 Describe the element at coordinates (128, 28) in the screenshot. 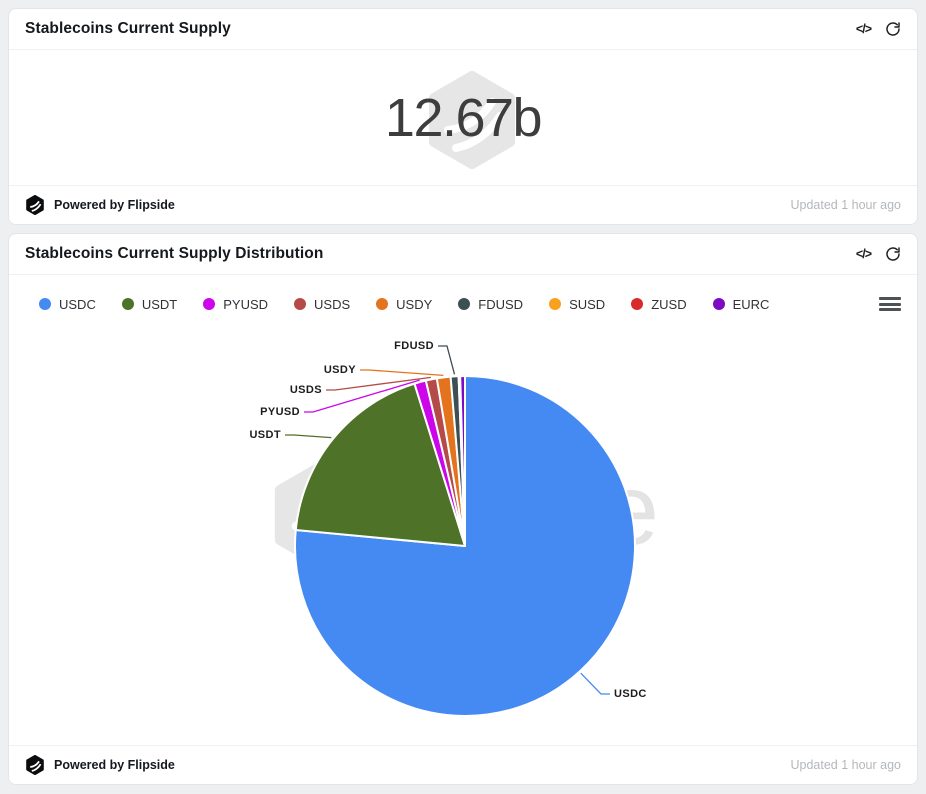

I see `card-title: Stablecoins Current Supply` at that location.